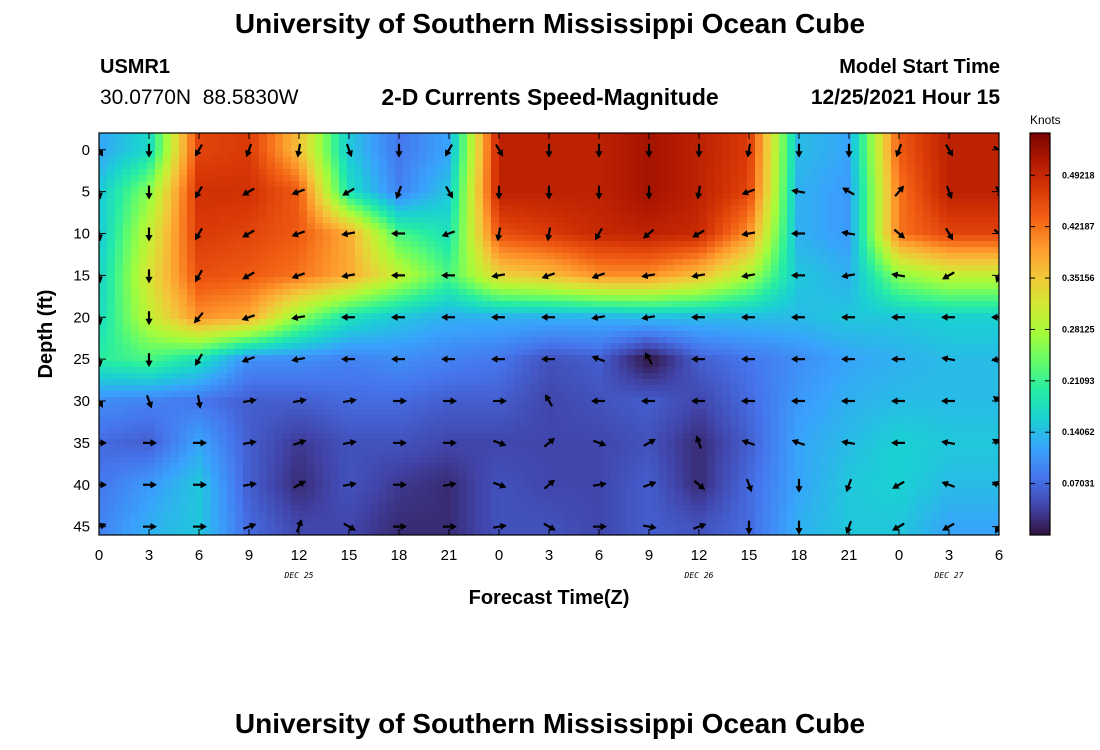 The width and height of the screenshot is (1100, 750). I want to click on station-id: USMR1, so click(135, 67).